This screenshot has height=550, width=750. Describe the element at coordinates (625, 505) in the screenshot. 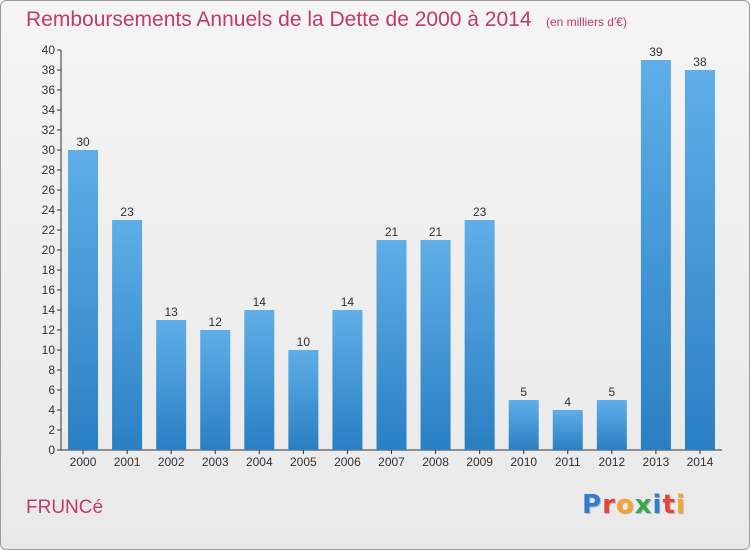

I see `logo-letter: o` at that location.